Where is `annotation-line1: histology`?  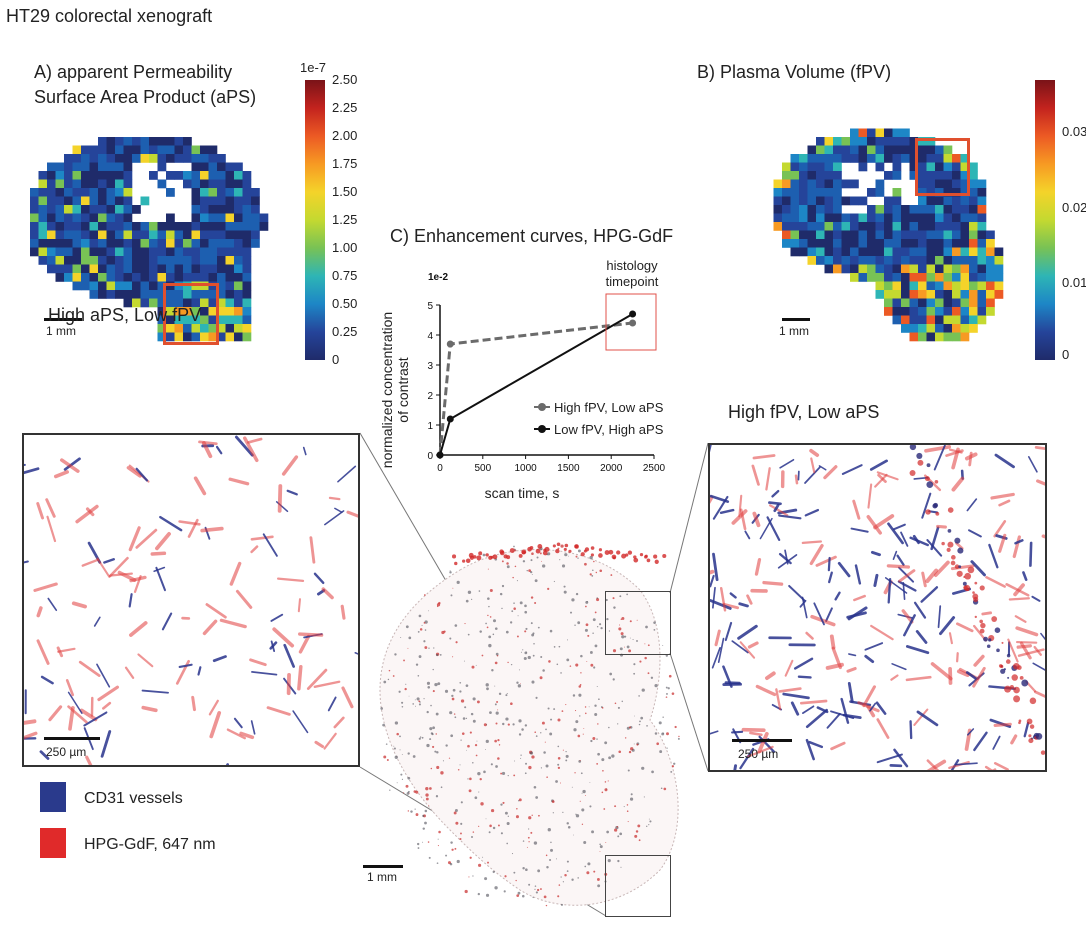
annotation-line1: histology is located at coordinates (632, 265).